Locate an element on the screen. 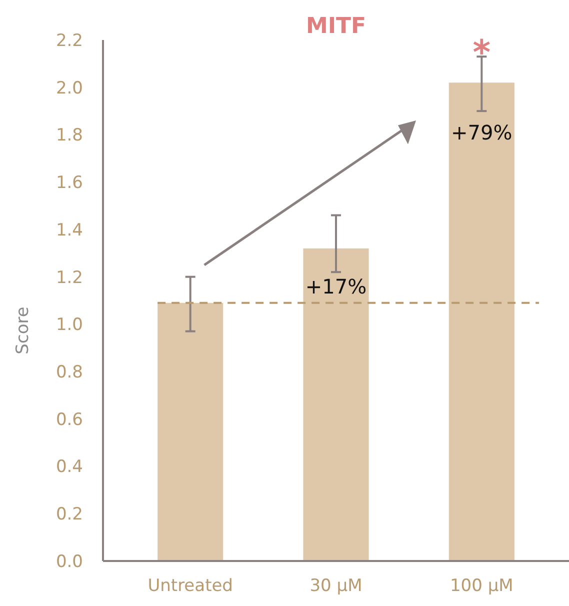  y-tick-label: 2.0 is located at coordinates (69, 88).